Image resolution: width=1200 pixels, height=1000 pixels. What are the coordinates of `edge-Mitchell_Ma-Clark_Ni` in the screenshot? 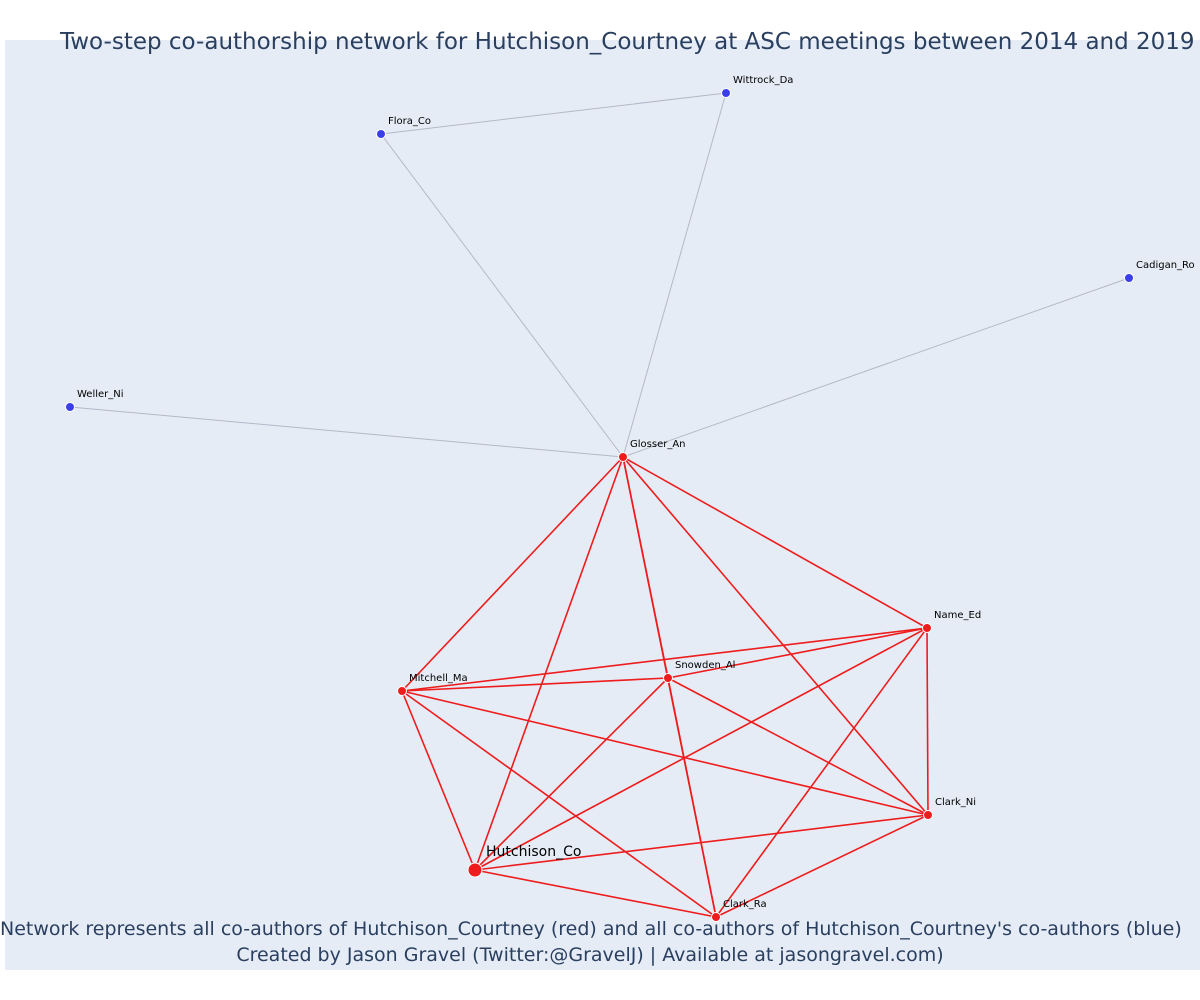 It's located at (665, 753).